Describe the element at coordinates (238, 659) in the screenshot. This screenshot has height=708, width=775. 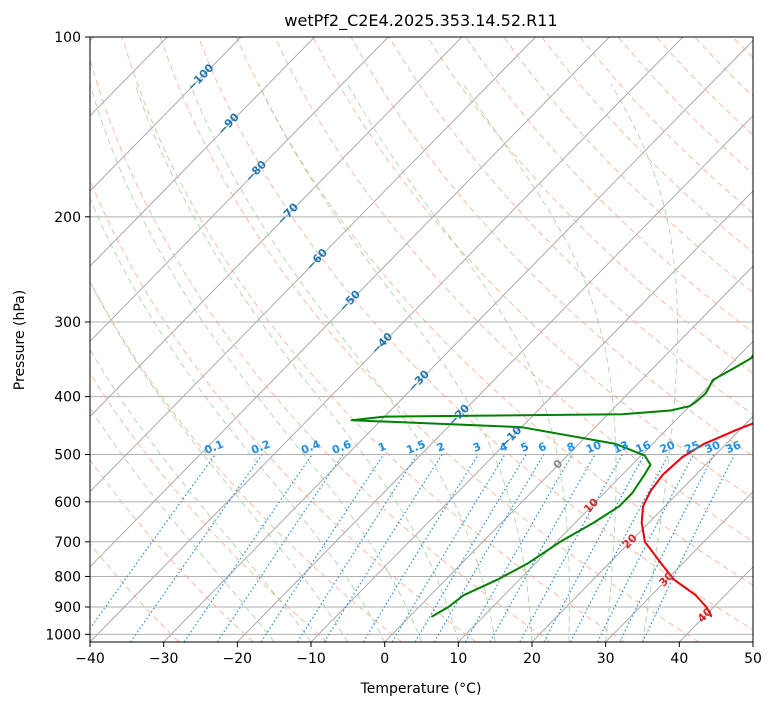
I see `x-tick-label: −20` at that location.